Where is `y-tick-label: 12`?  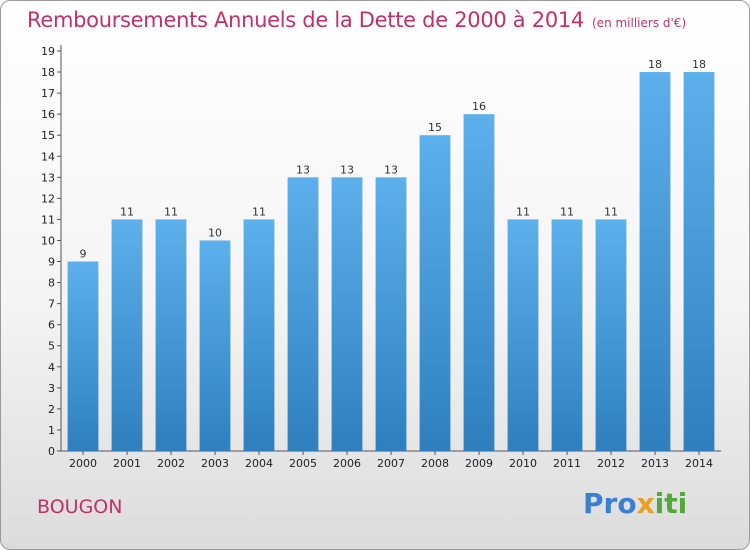 y-tick-label: 12 is located at coordinates (48, 198).